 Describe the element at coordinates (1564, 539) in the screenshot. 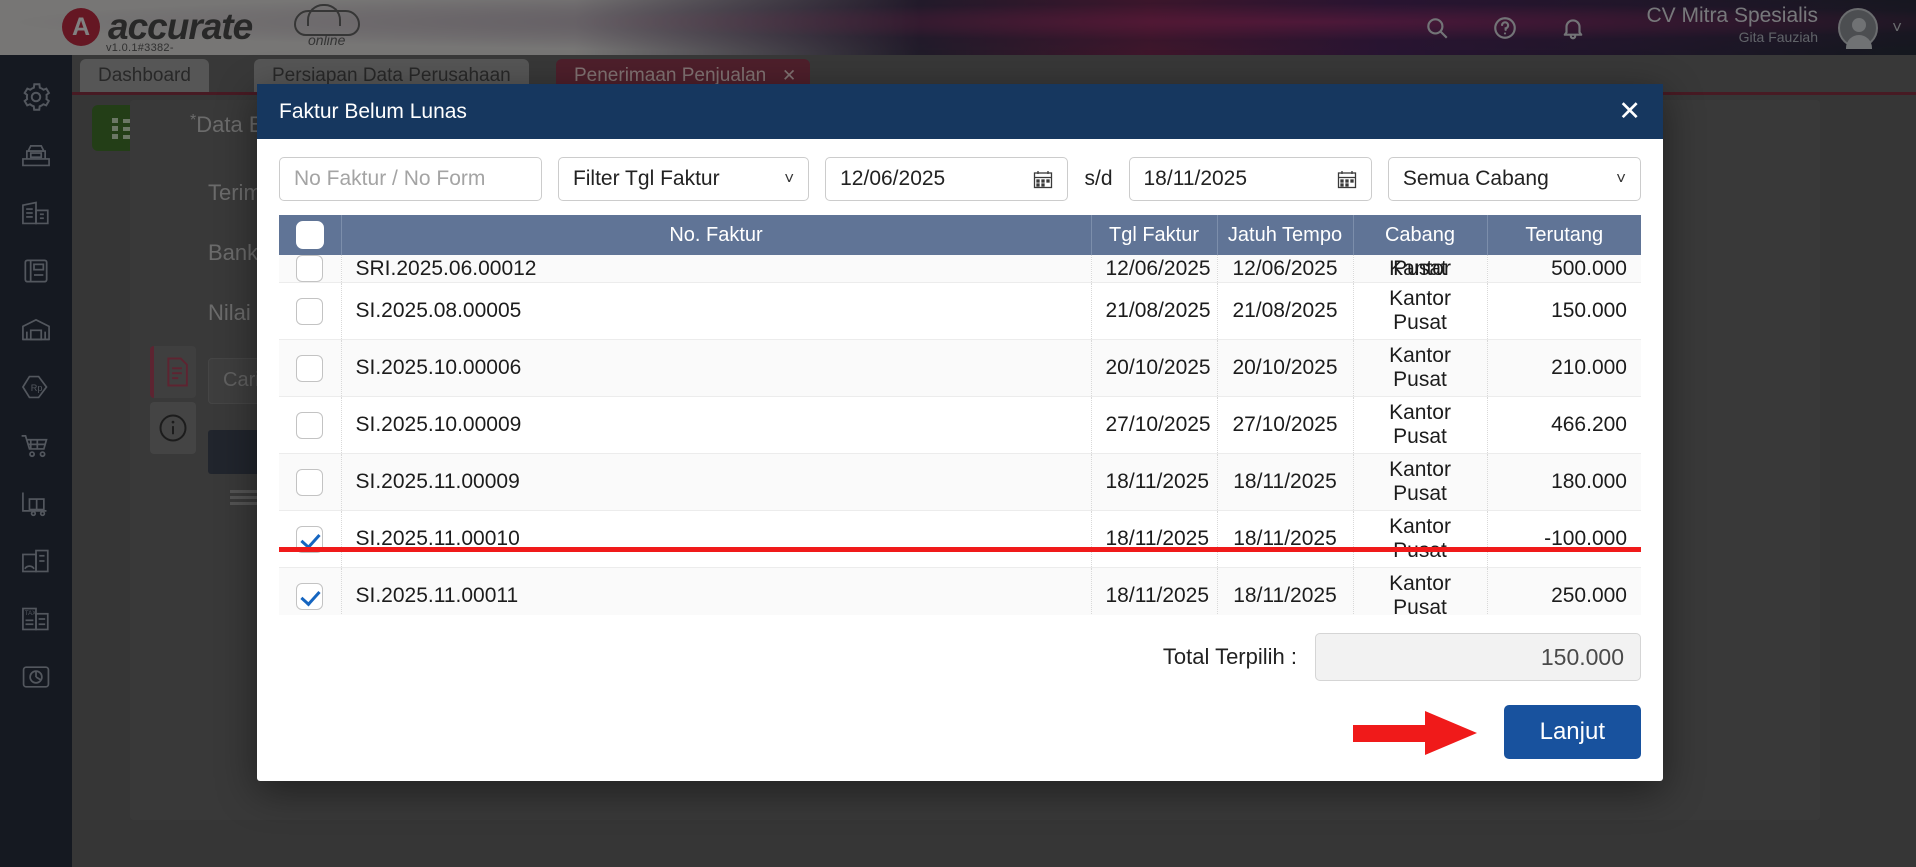

I see `cell-terutang: -100.000` at that location.